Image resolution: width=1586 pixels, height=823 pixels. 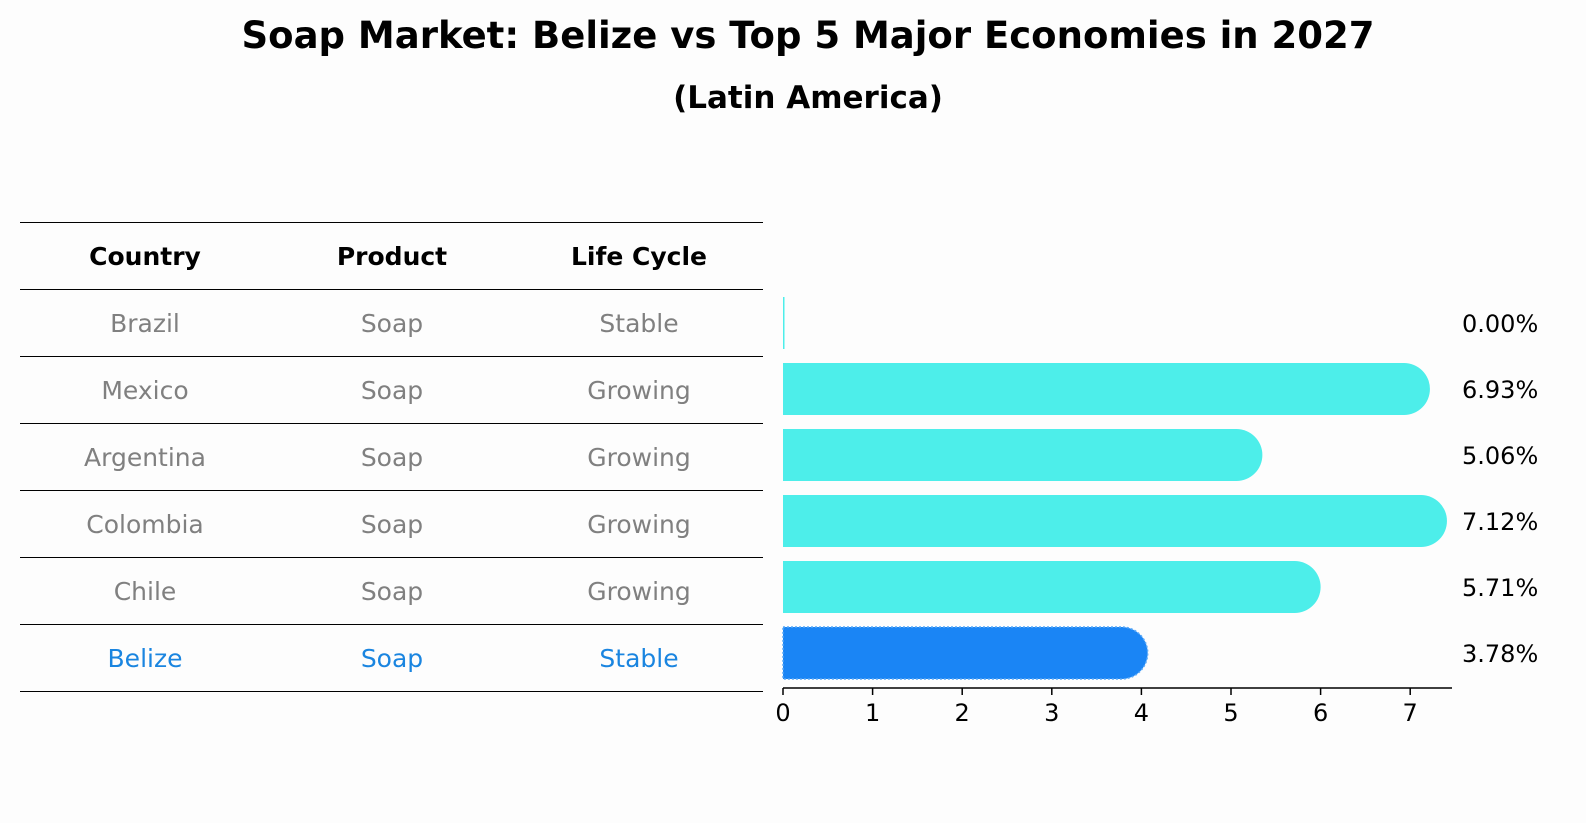 I want to click on table-row: Chile Soap Growing, so click(x=391, y=591).